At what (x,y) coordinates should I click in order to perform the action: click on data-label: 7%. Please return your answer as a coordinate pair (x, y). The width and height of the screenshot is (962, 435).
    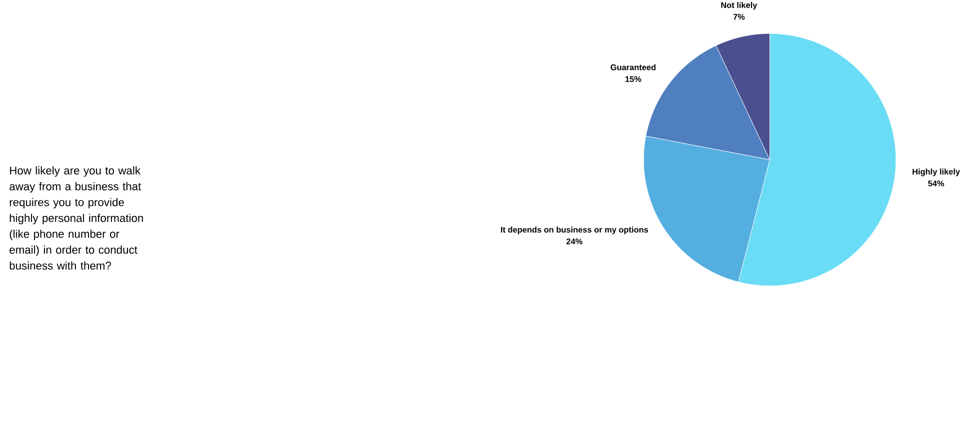
    Looking at the image, I should click on (739, 17).